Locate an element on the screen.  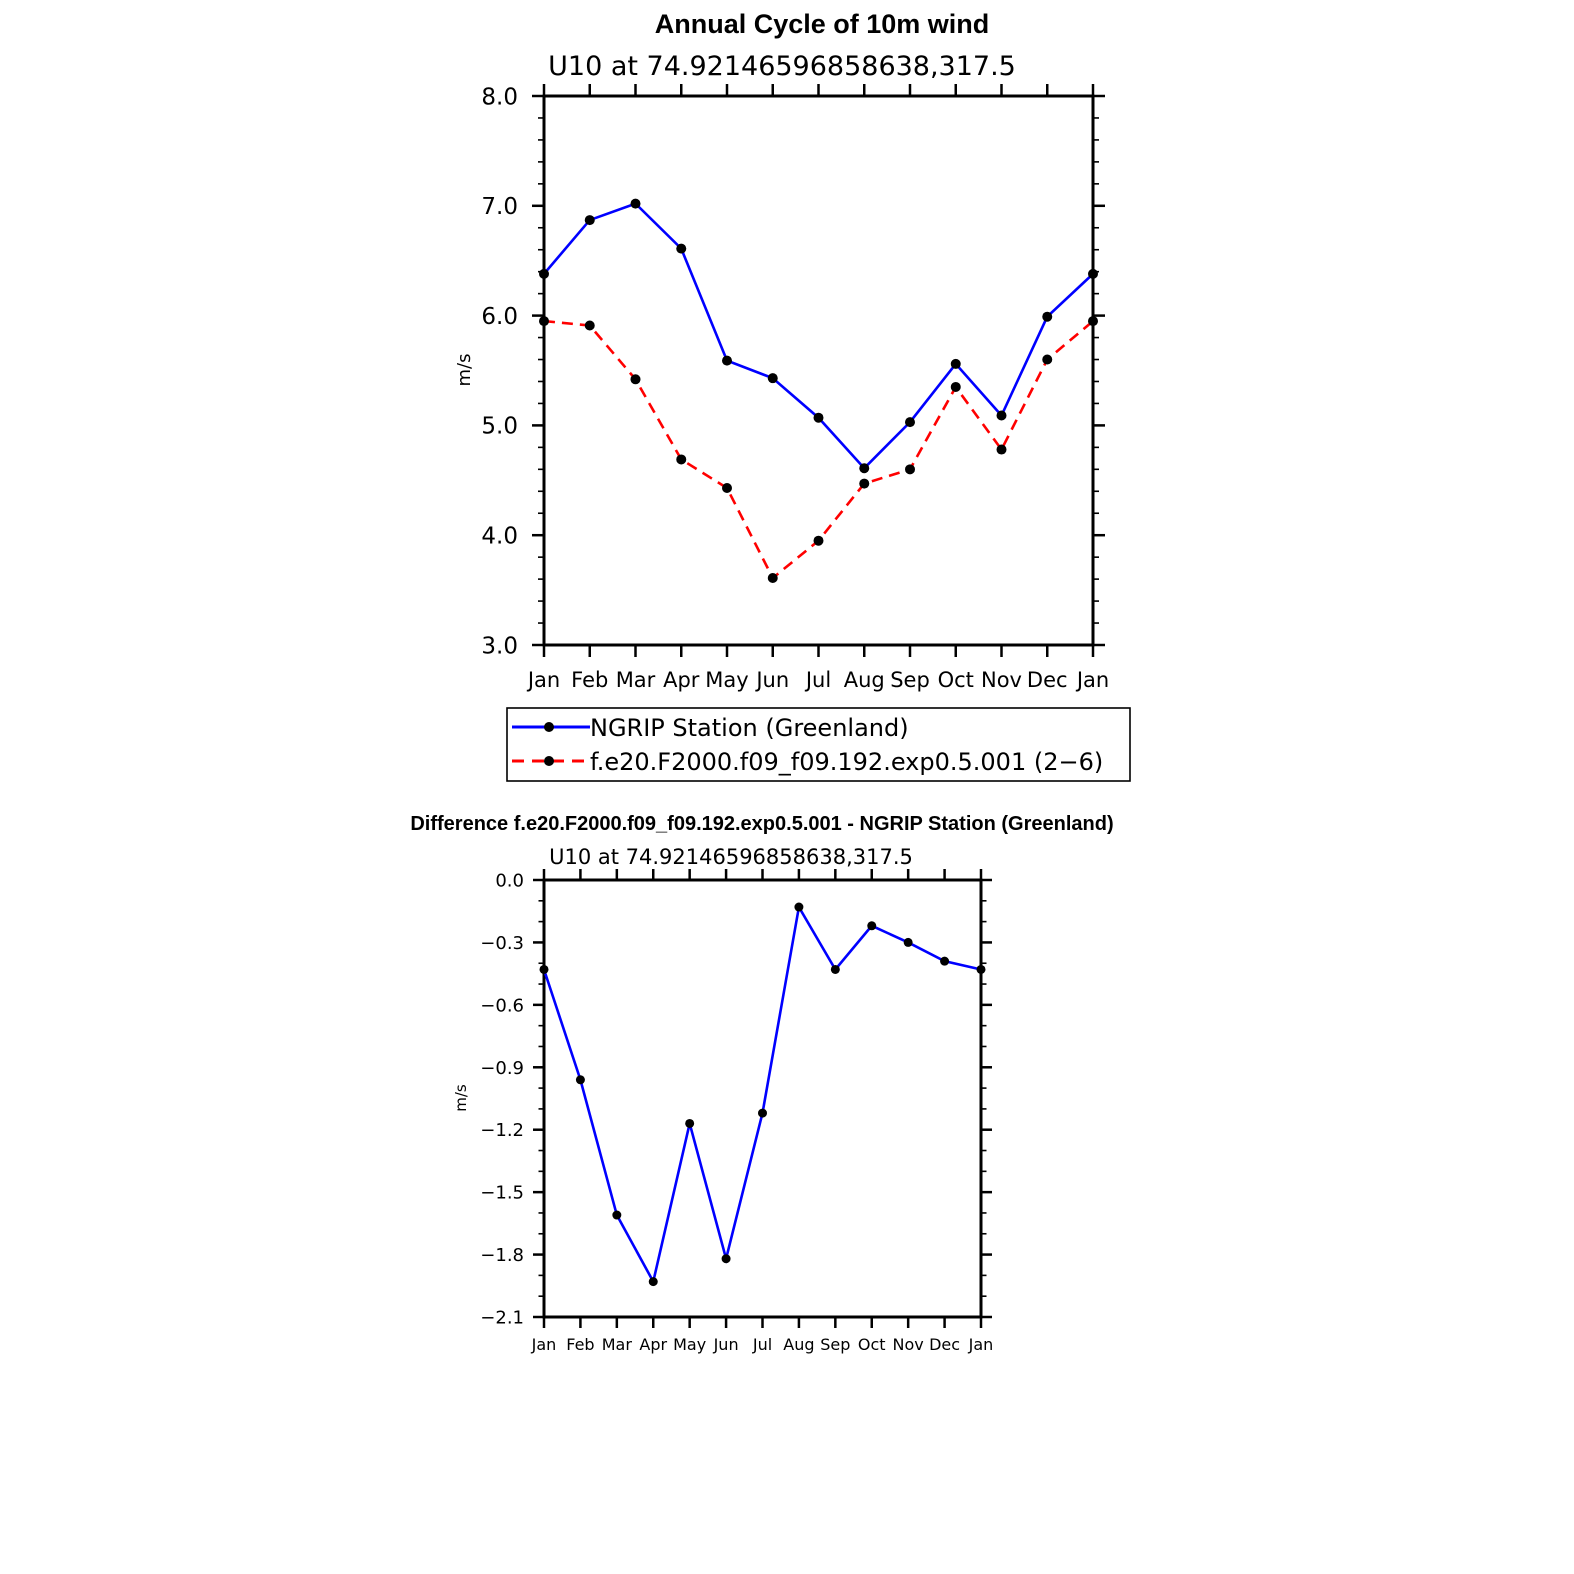
chart2-ylabel: m/s is located at coordinates (461, 1098).